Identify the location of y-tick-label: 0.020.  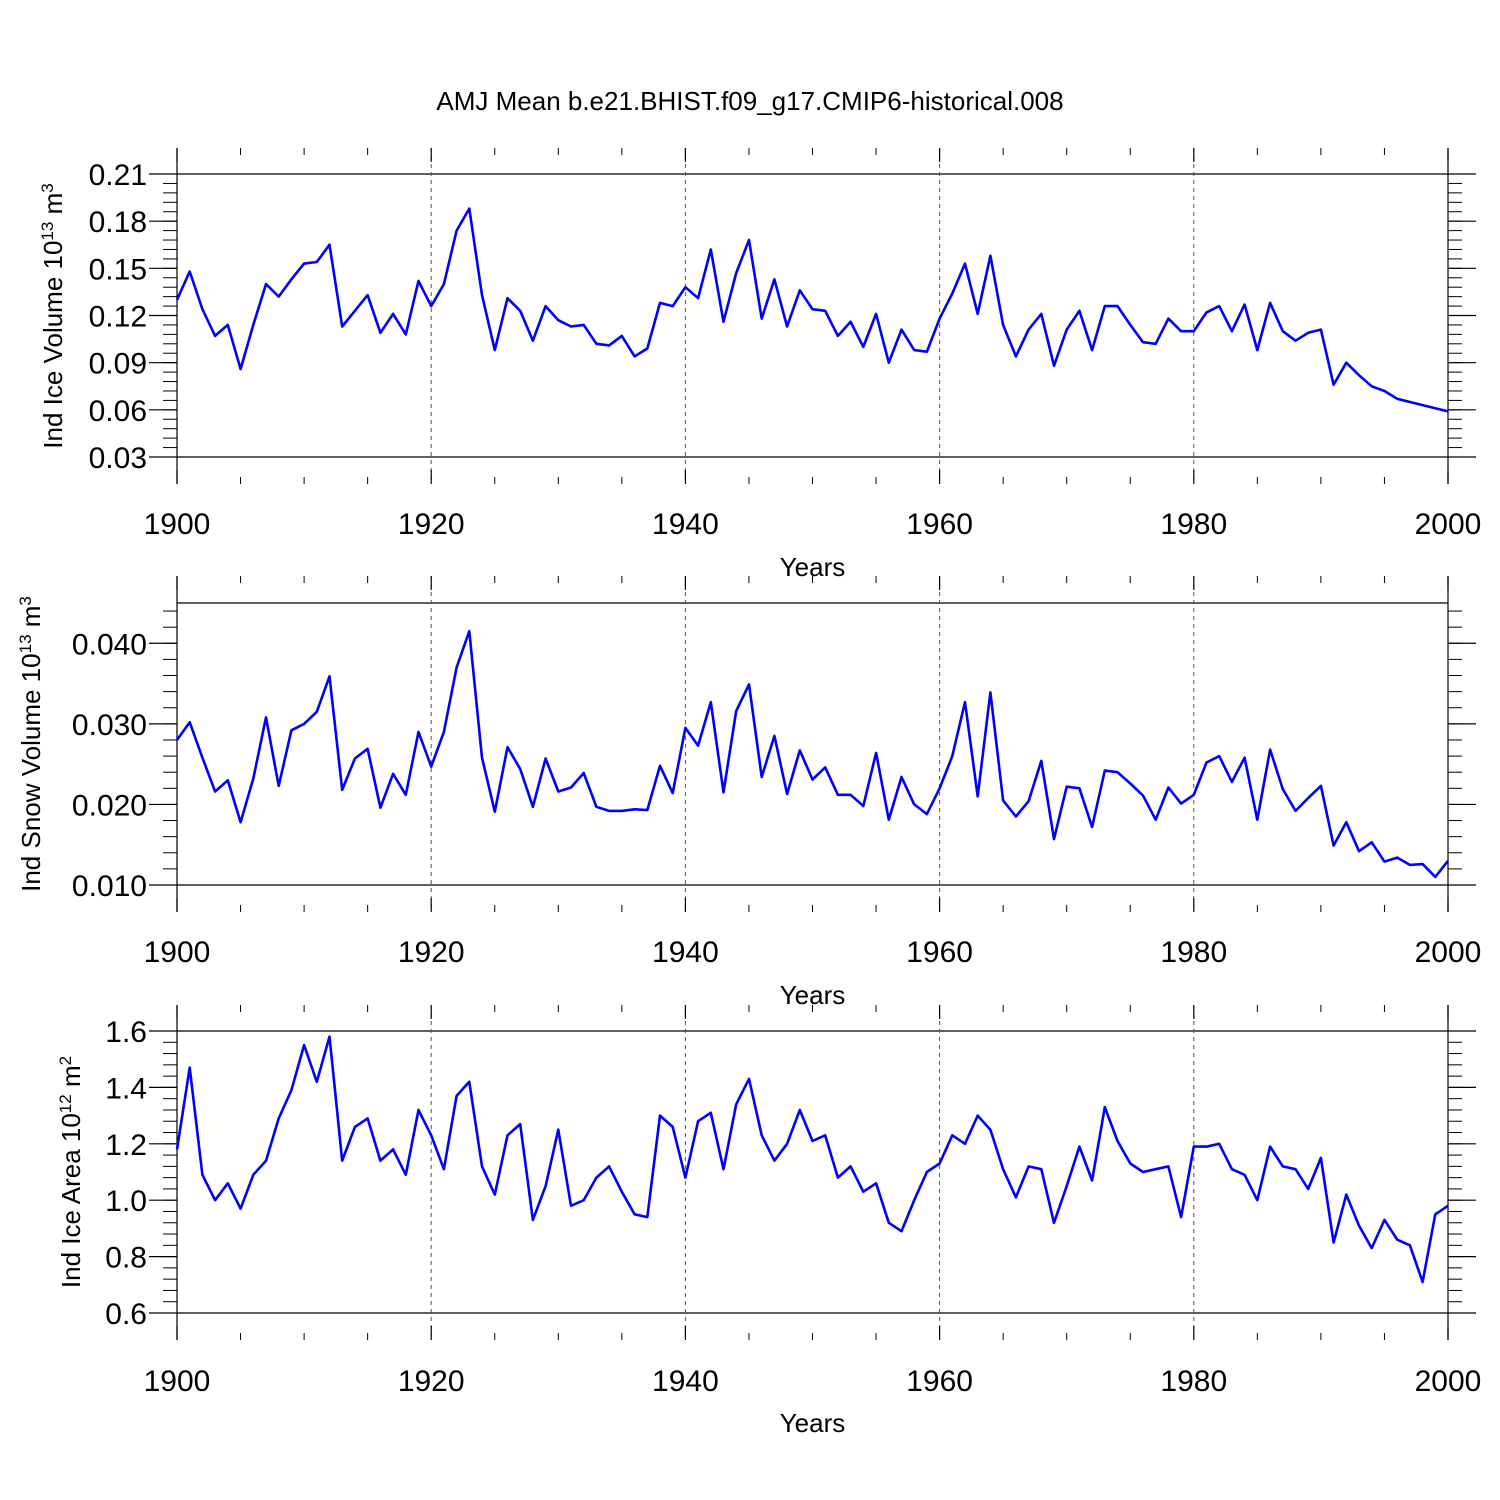
(109, 805).